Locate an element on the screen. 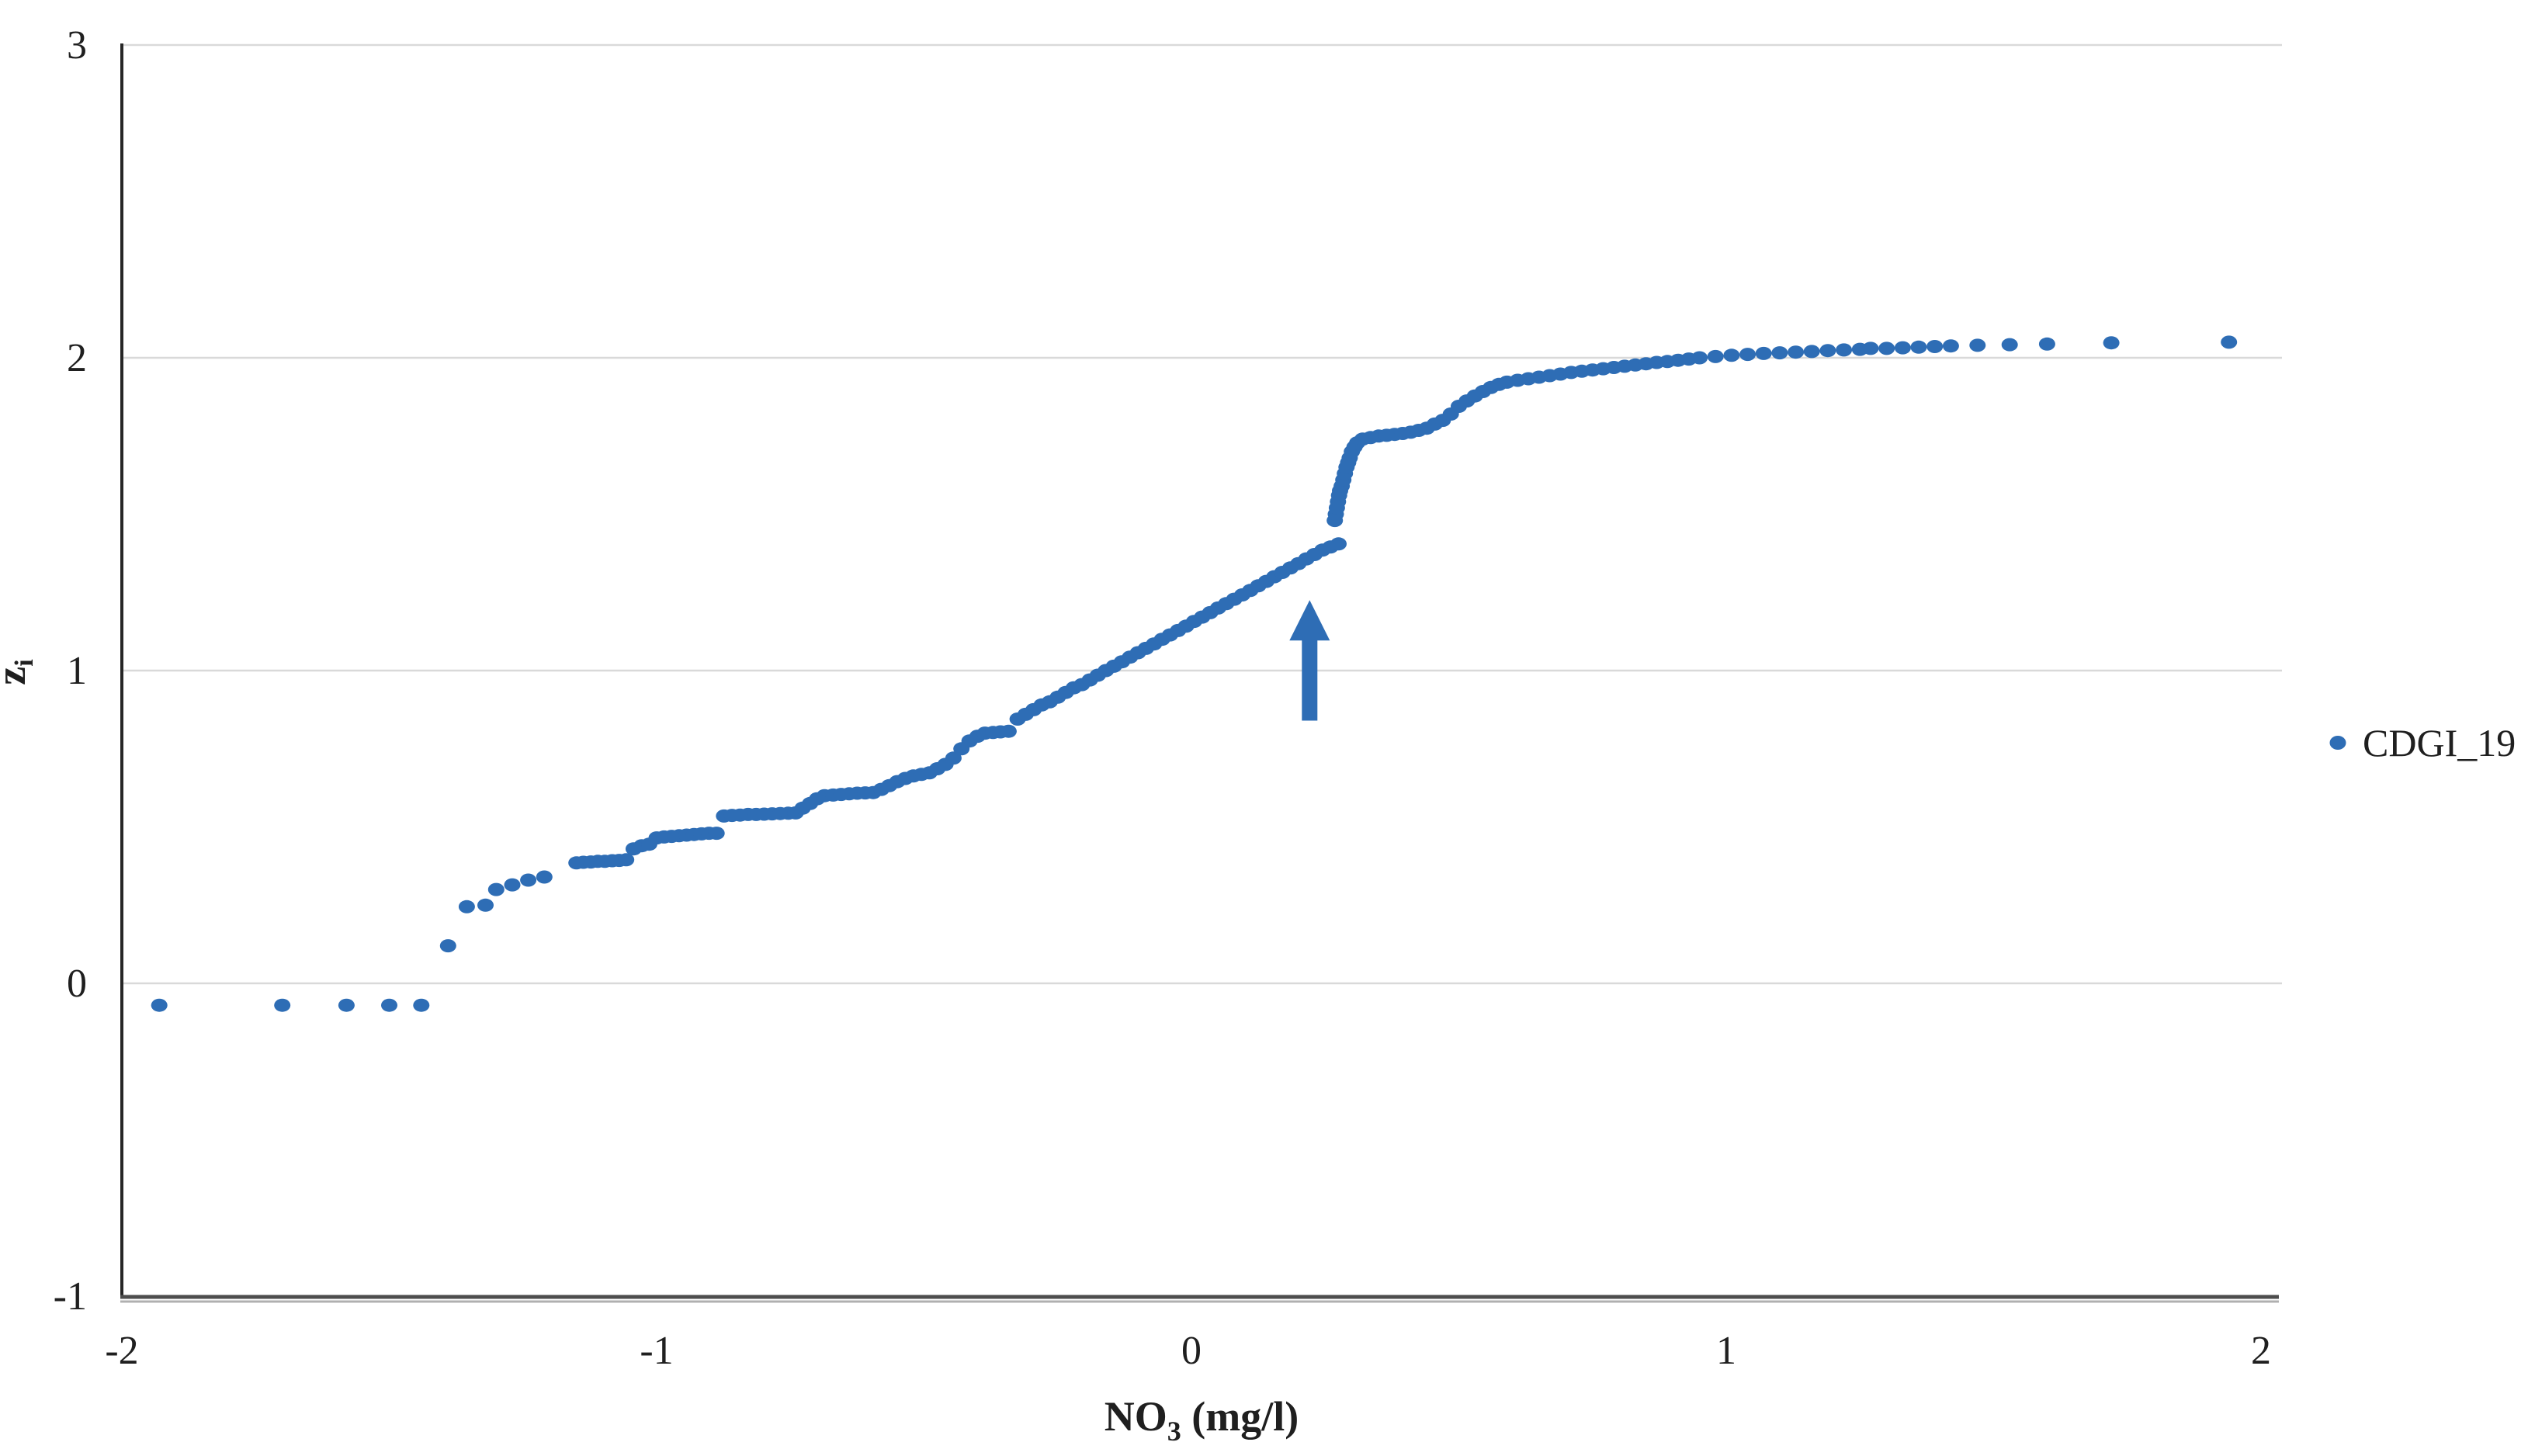 The height and width of the screenshot is (1456, 2535). x-axis-title: NO3 (mg/l) is located at coordinates (1202, 1420).